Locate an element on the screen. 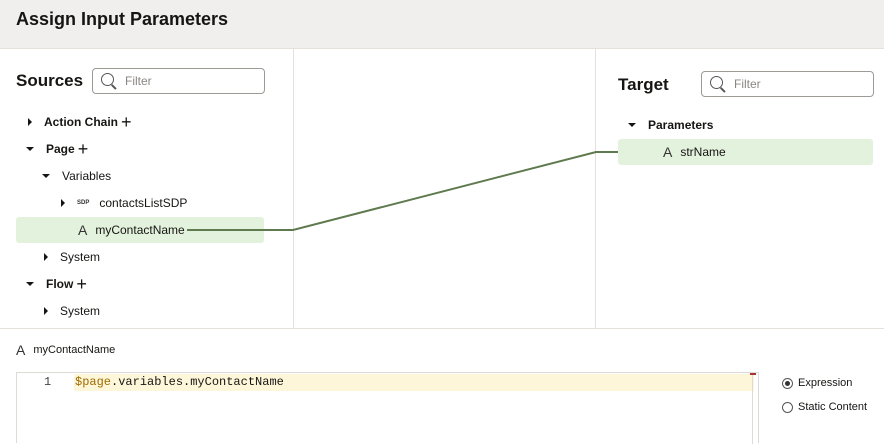 The height and width of the screenshot is (444, 884). sources-filter-input: Filter is located at coordinates (178, 81).